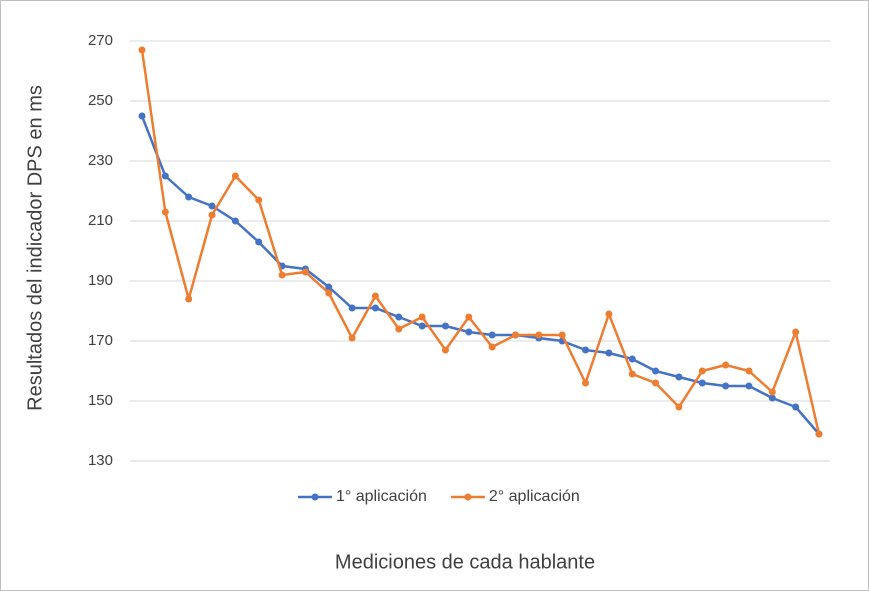  Describe the element at coordinates (100, 460) in the screenshot. I see `y-tick-label: 130` at that location.